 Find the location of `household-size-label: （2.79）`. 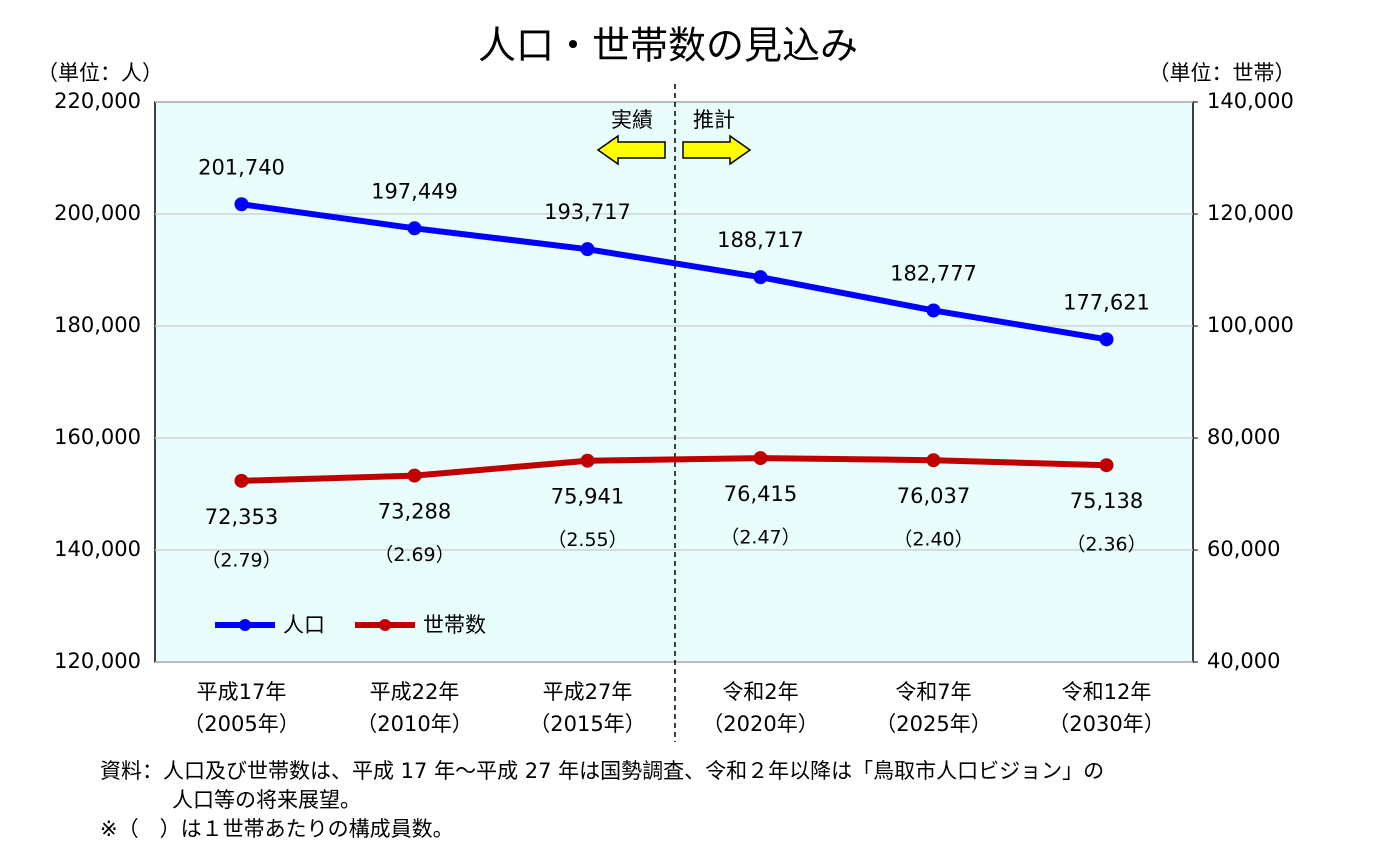

household-size-label: （2.79） is located at coordinates (241, 560).